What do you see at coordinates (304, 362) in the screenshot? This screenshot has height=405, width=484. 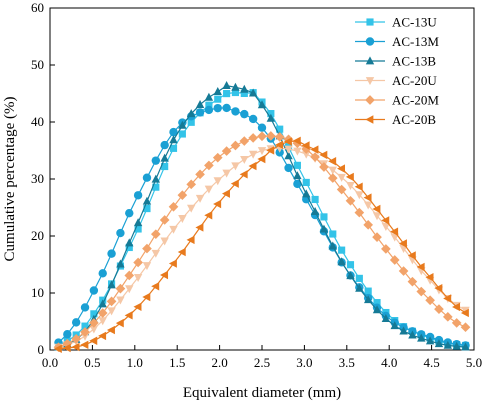 I see `x-tick-label-6: 3.0` at bounding box center [304, 362].